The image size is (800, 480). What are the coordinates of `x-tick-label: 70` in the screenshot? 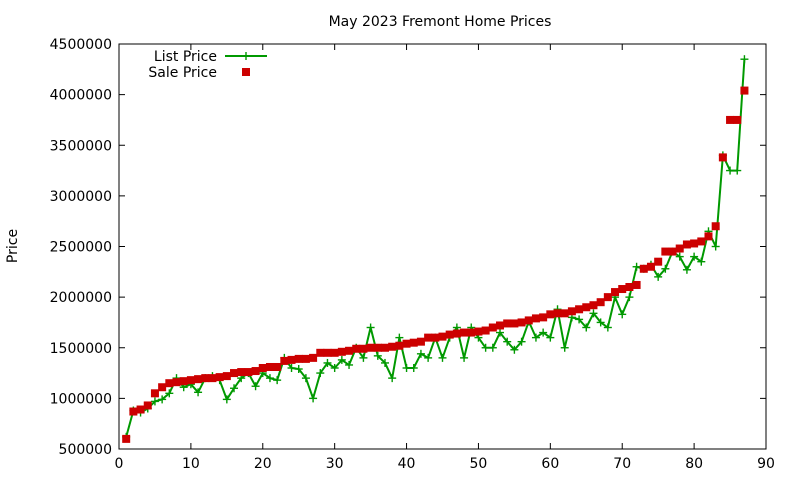 It's located at (622, 464).